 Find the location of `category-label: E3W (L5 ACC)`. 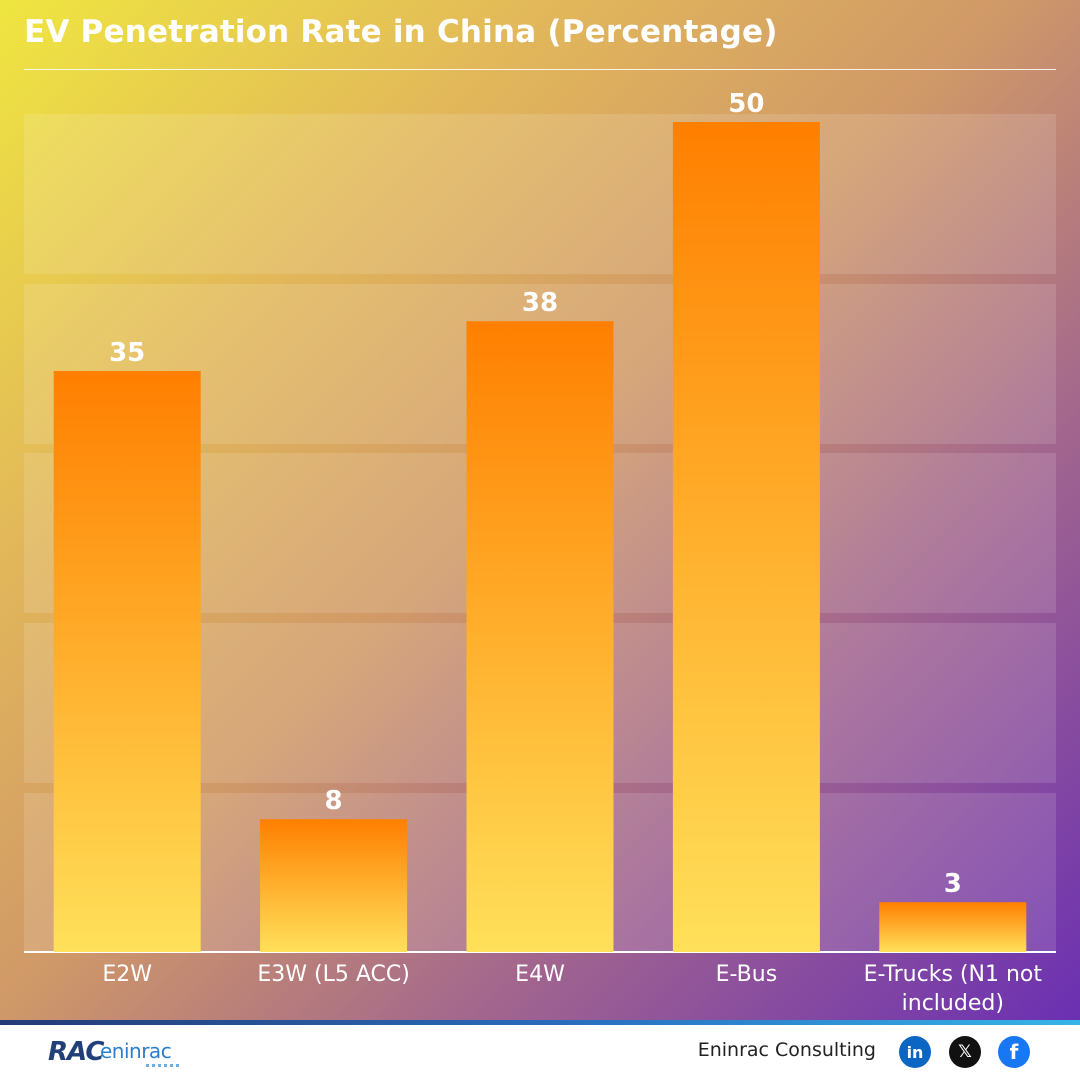

category-label: E3W (L5 ACC) is located at coordinates (333, 974).